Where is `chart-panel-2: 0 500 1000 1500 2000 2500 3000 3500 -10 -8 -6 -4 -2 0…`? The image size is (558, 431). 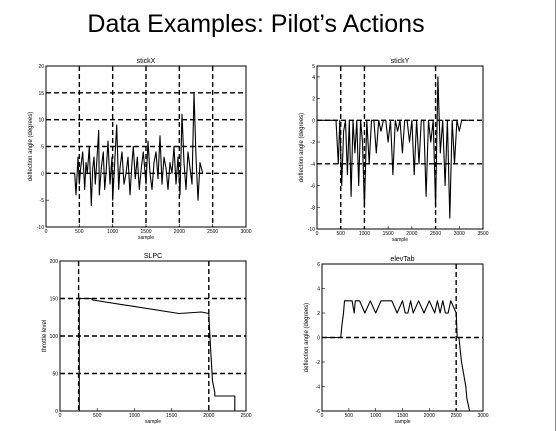 chart-panel-2: 0 500 1000 1500 2000 2500 3000 3500 -10 -8 -6 -4 -2 0… is located at coordinates (394, 150).